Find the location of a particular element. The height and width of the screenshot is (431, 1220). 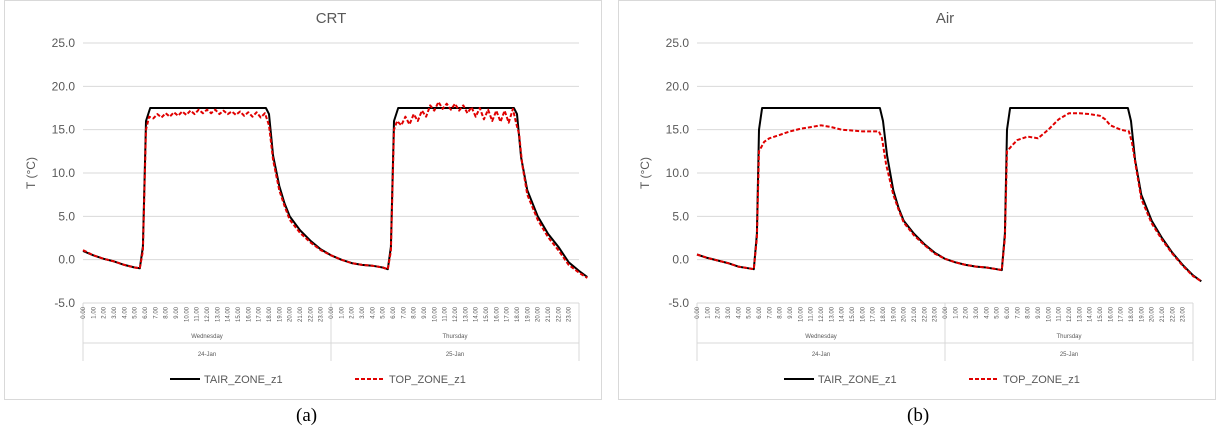

x-tick-label: 12.00 is located at coordinates (1070, 314).